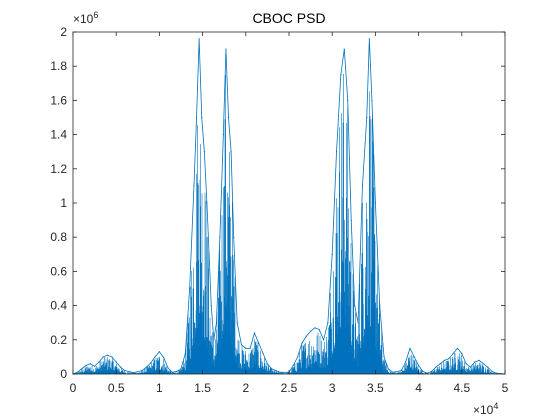 The image size is (560, 420). Describe the element at coordinates (461, 388) in the screenshot. I see `x-tick-label: 4.5` at that location.